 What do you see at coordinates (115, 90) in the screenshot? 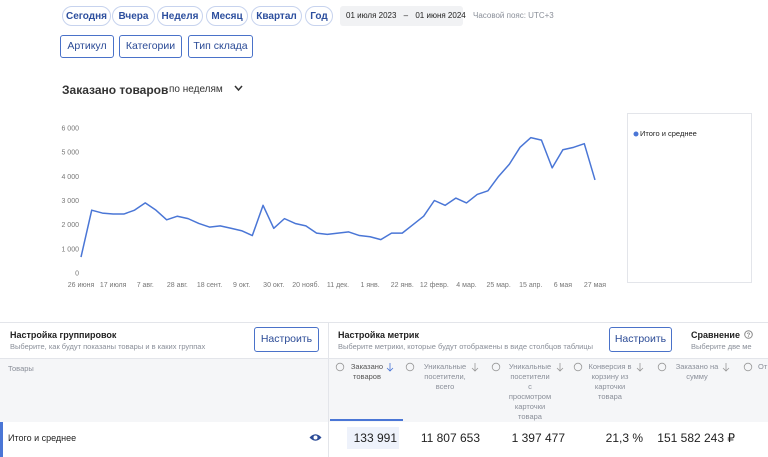
I see `chart-title: Заказано товаров` at bounding box center [115, 90].